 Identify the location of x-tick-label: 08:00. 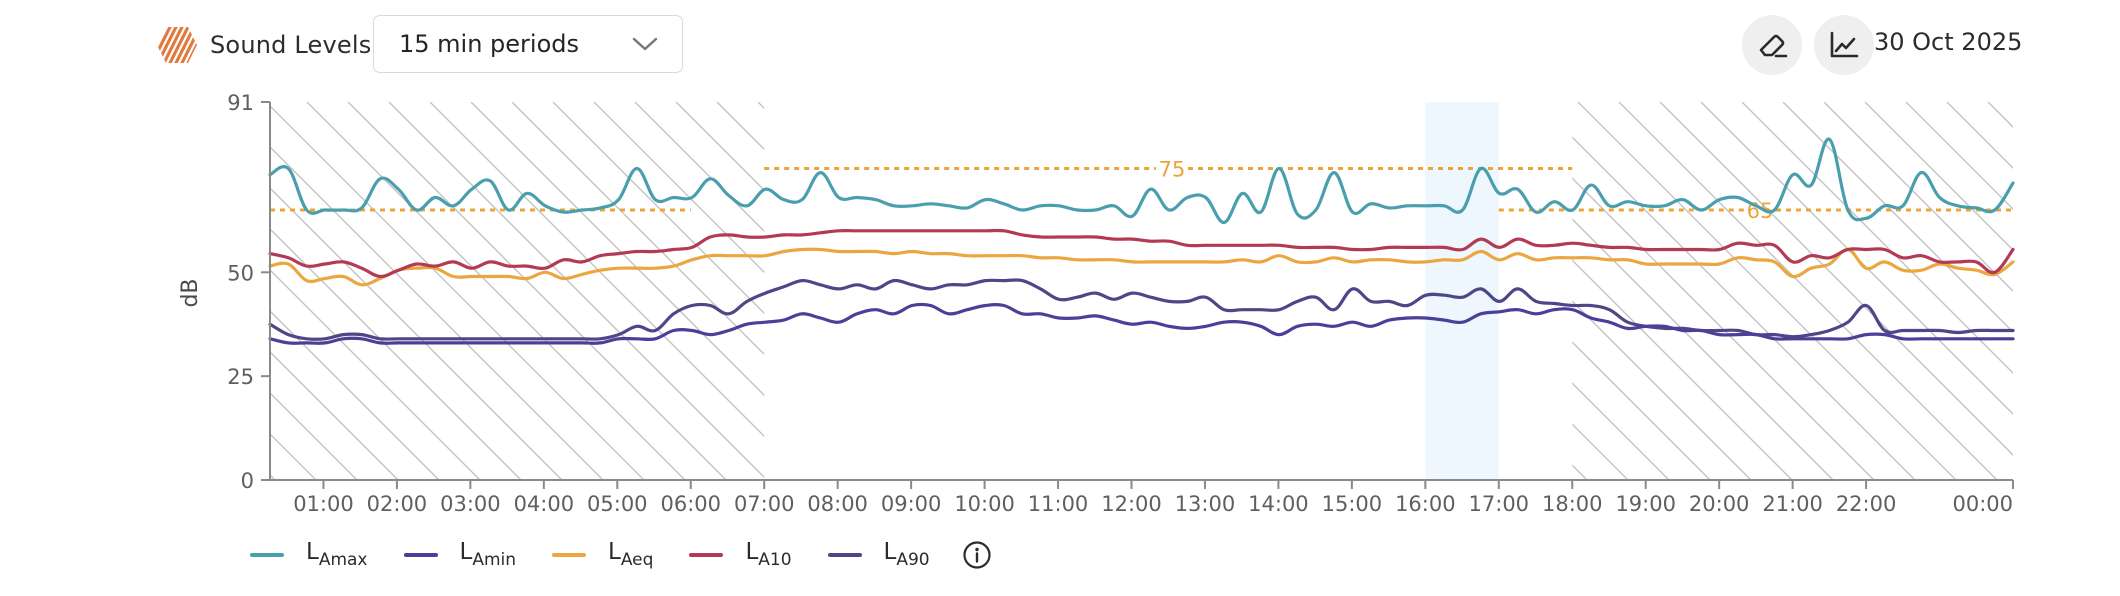
(837, 504).